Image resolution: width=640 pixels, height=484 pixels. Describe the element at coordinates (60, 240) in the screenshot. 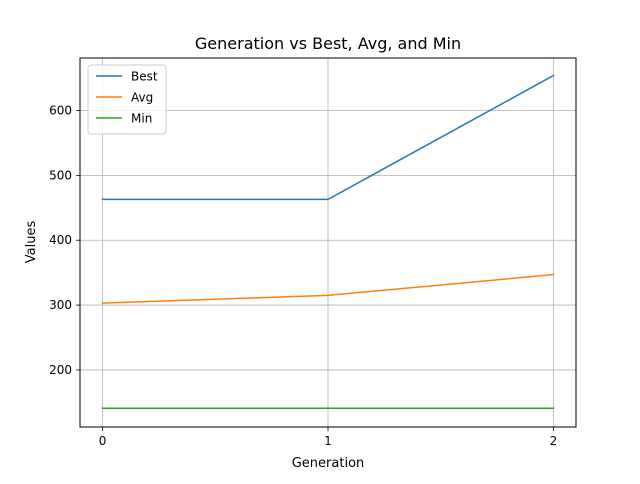

I see `y-tick-label: 400` at that location.